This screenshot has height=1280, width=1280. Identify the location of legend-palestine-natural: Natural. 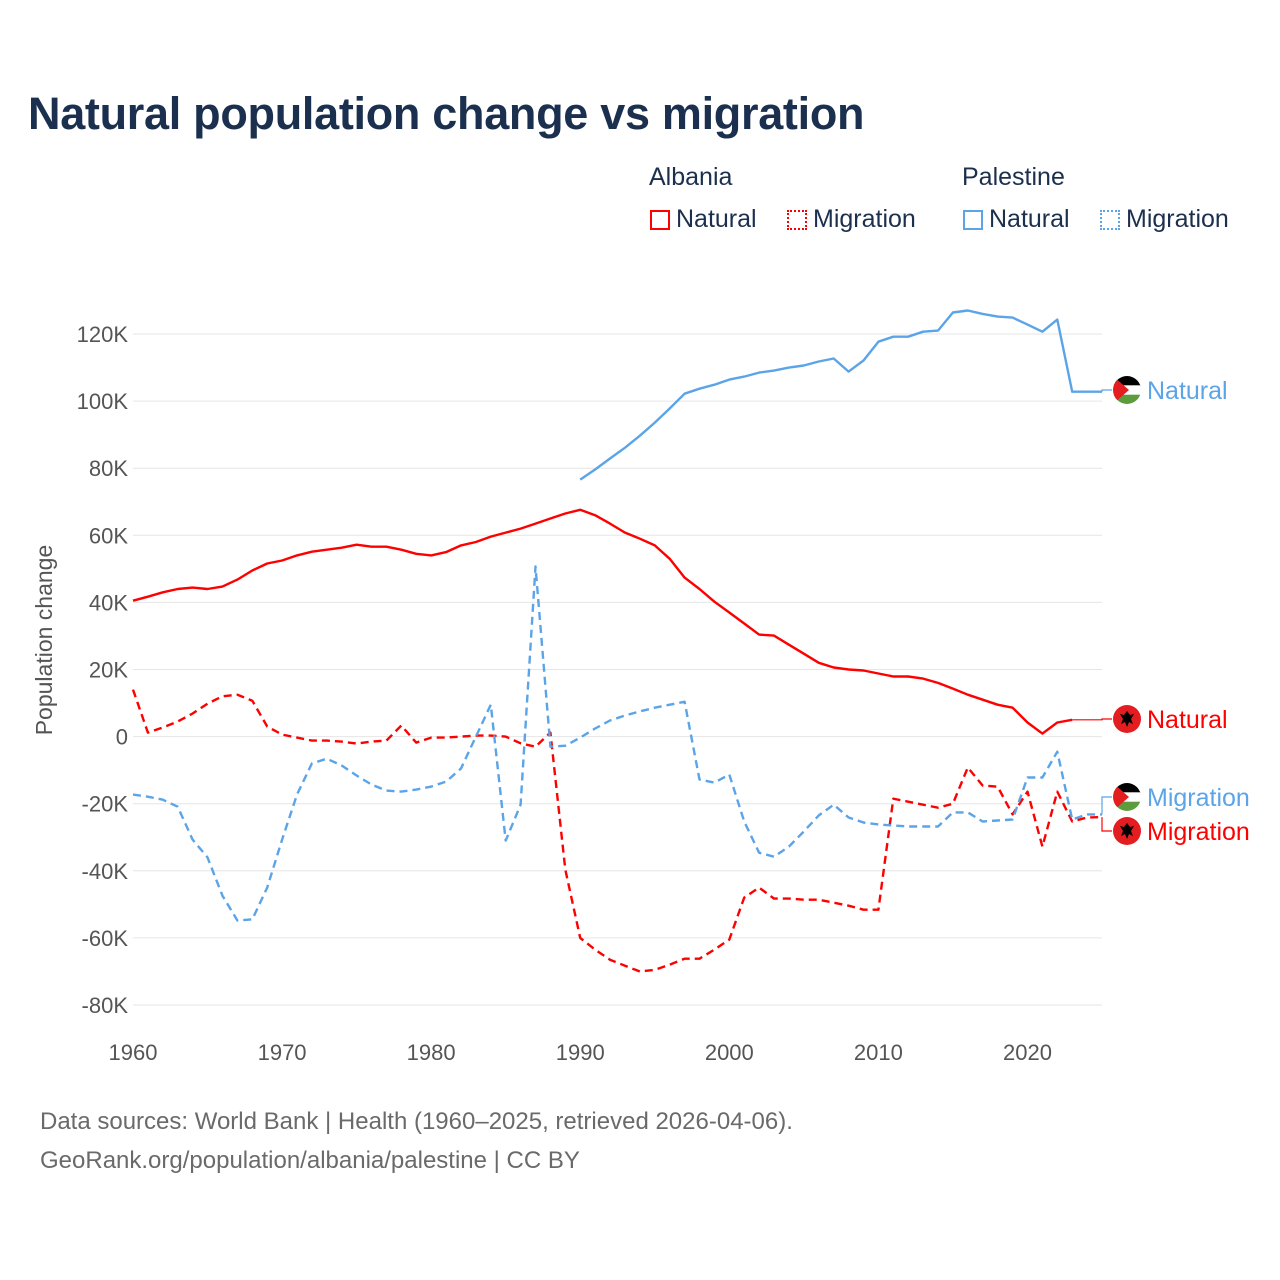
(1016, 219).